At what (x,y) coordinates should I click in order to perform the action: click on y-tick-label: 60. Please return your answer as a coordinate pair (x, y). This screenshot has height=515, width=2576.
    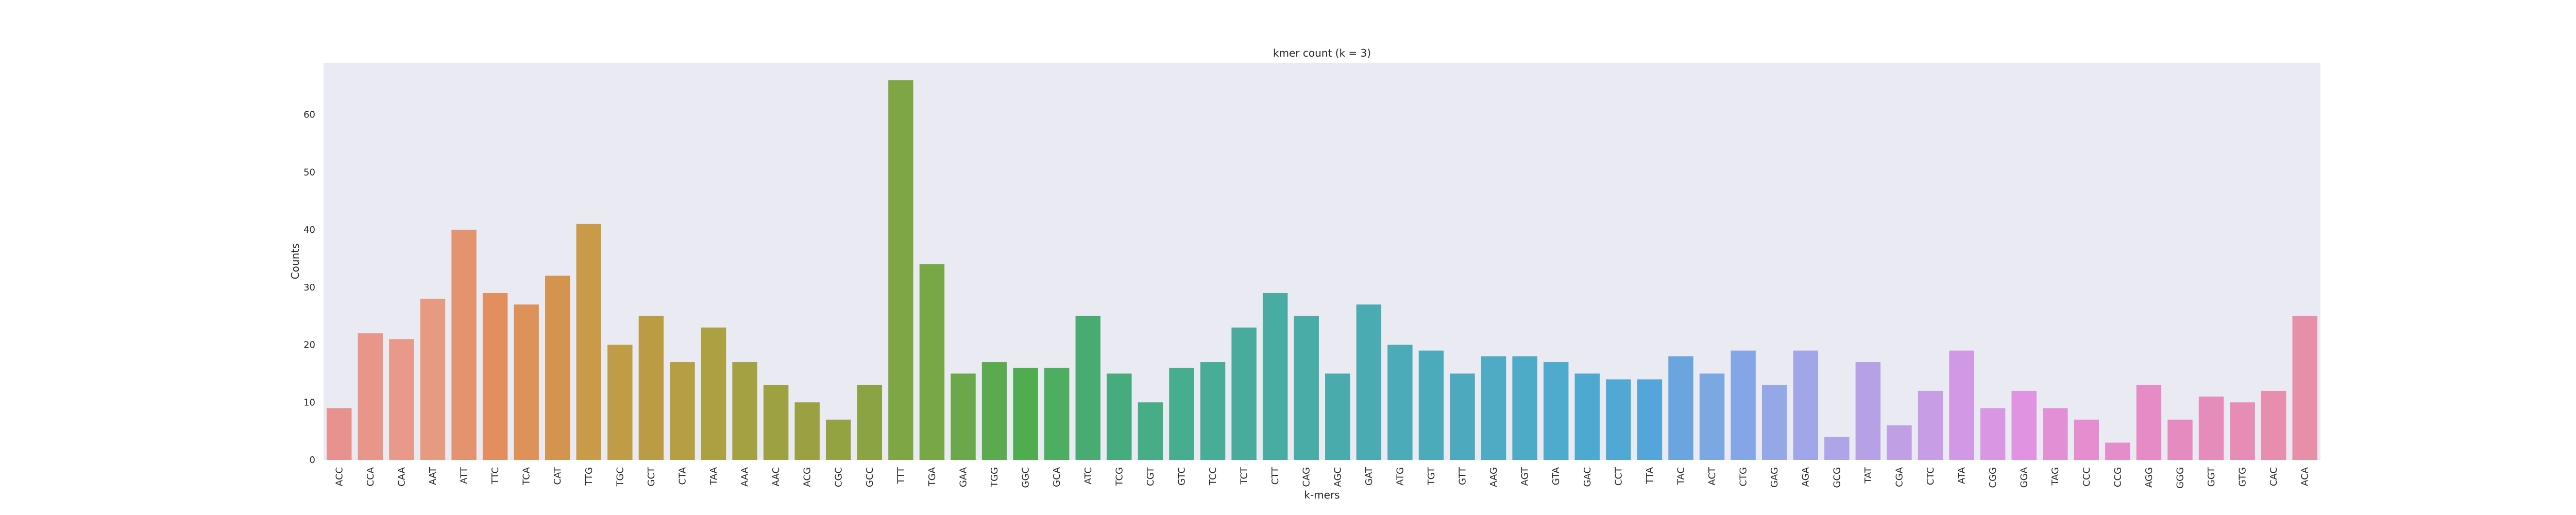
    Looking at the image, I should click on (309, 115).